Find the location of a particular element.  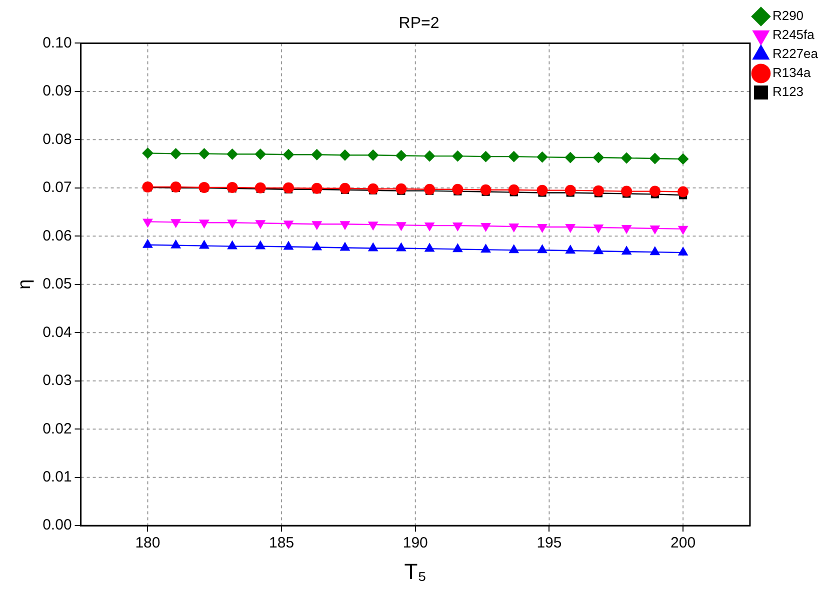

y-tick-label: 0.10 is located at coordinates (57, 43).